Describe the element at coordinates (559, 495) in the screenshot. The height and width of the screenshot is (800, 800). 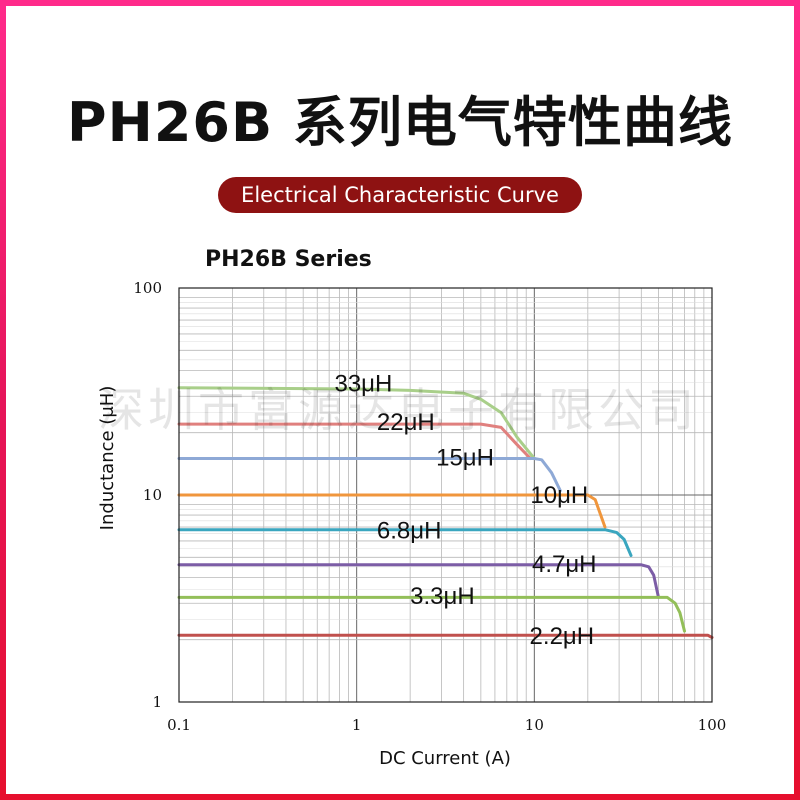
I see `curve-label: 10μH` at that location.